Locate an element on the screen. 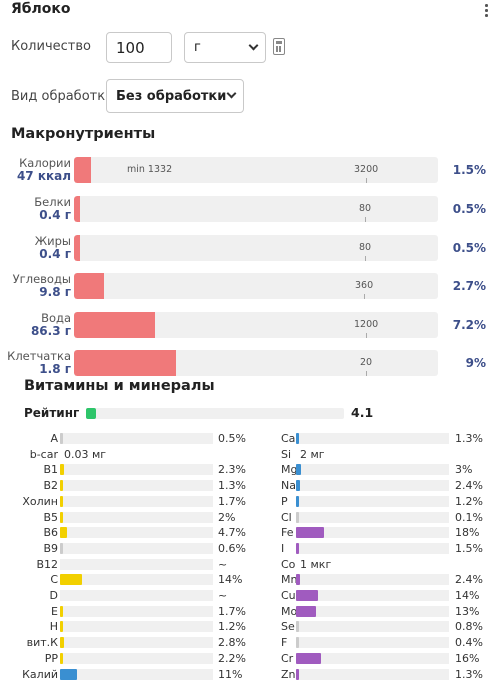 This screenshot has width=489, height=680. nutrient-amount: 1 мкг is located at coordinates (316, 564).